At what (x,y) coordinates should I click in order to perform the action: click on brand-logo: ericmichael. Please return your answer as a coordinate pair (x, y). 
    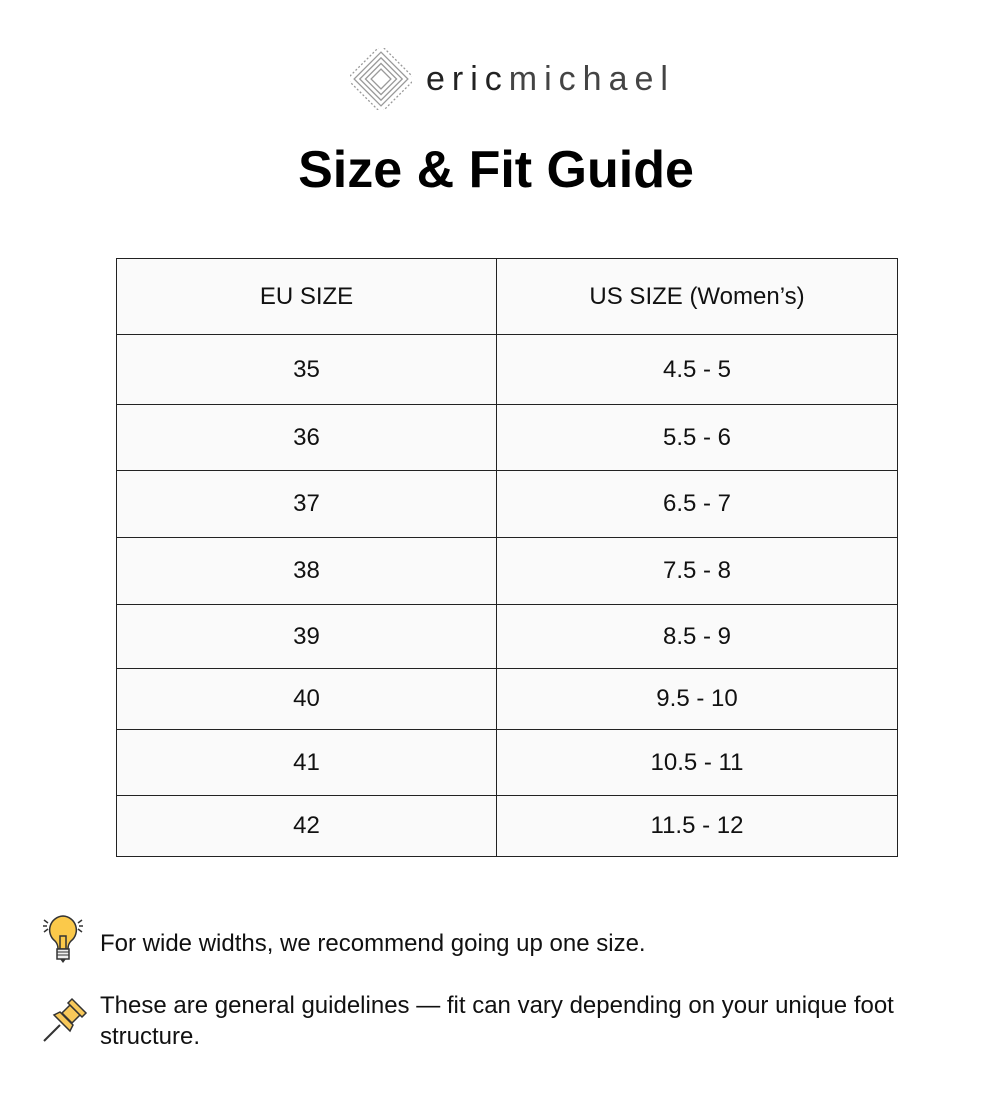
    Looking at the image, I should click on (512, 79).